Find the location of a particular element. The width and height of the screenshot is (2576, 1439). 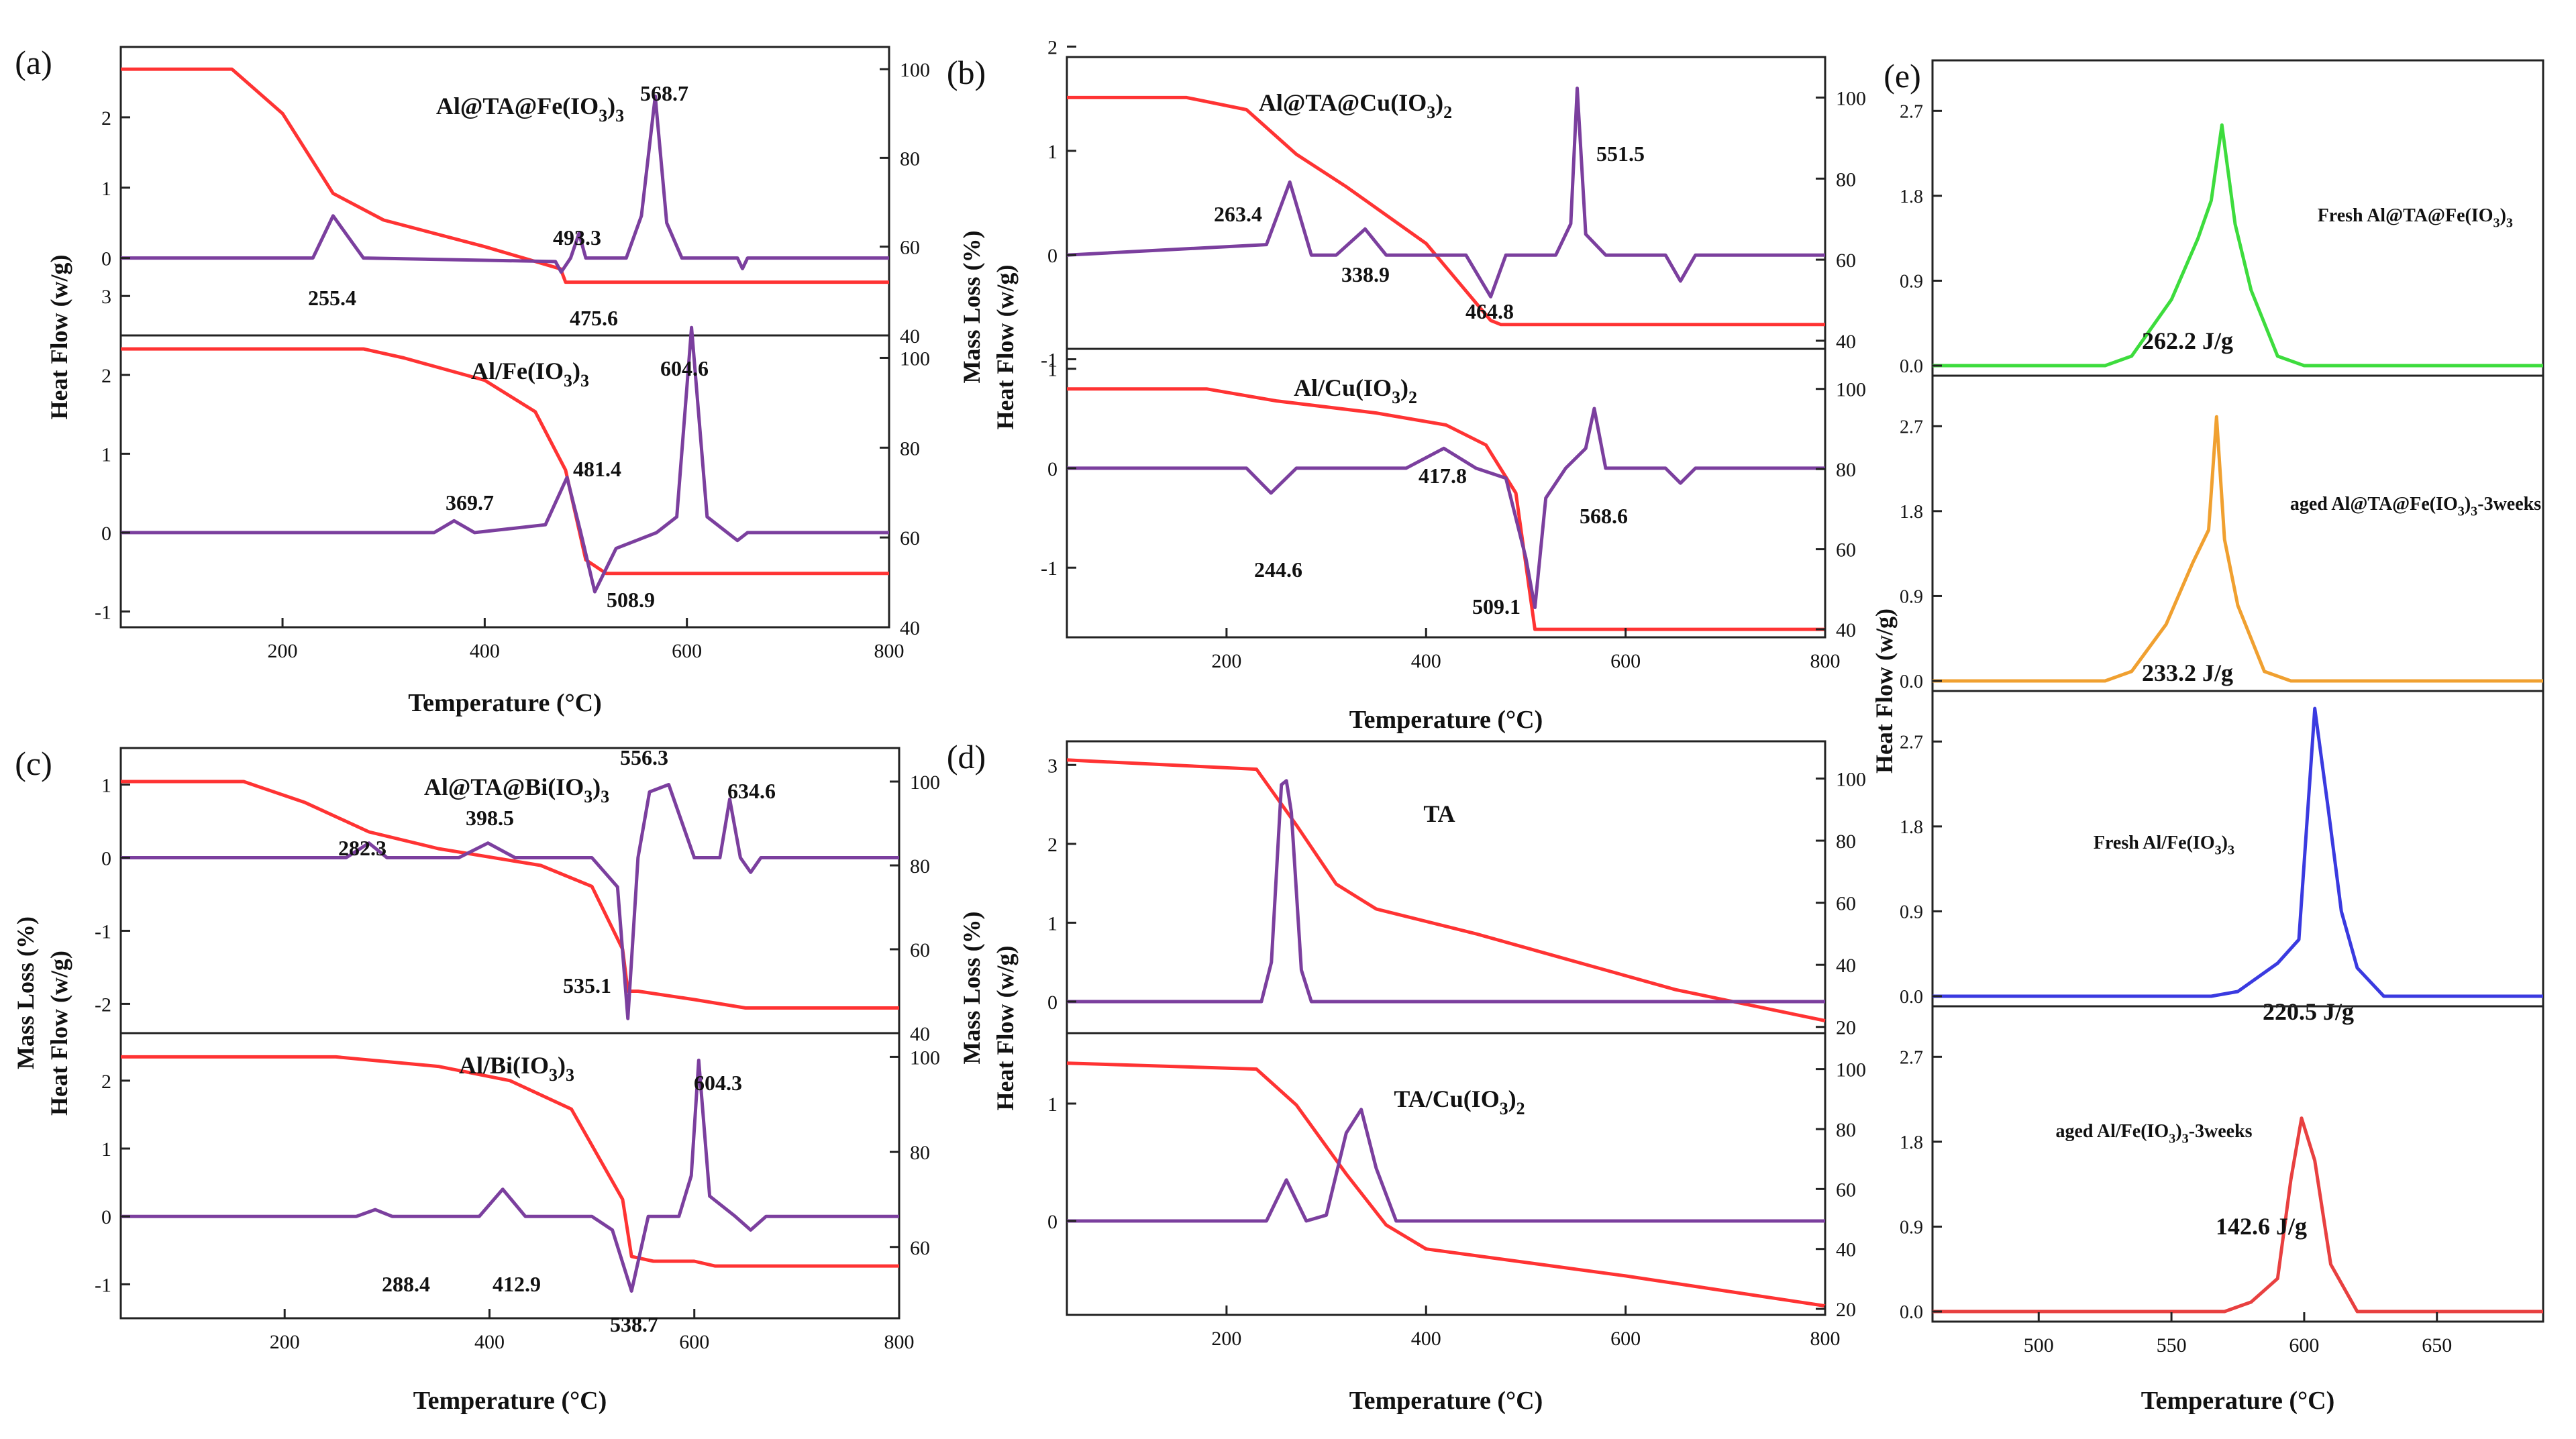

panel-0-y-left-tick-label: 0 is located at coordinates (106, 534).